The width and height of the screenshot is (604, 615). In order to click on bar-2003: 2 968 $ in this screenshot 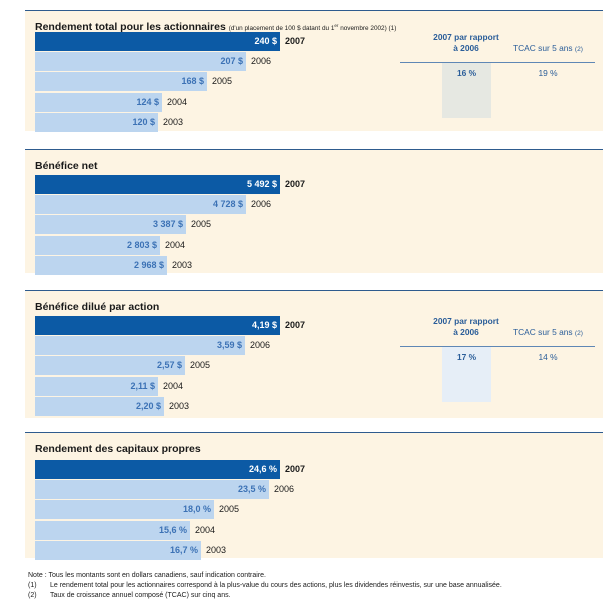, I will do `click(101, 265)`.